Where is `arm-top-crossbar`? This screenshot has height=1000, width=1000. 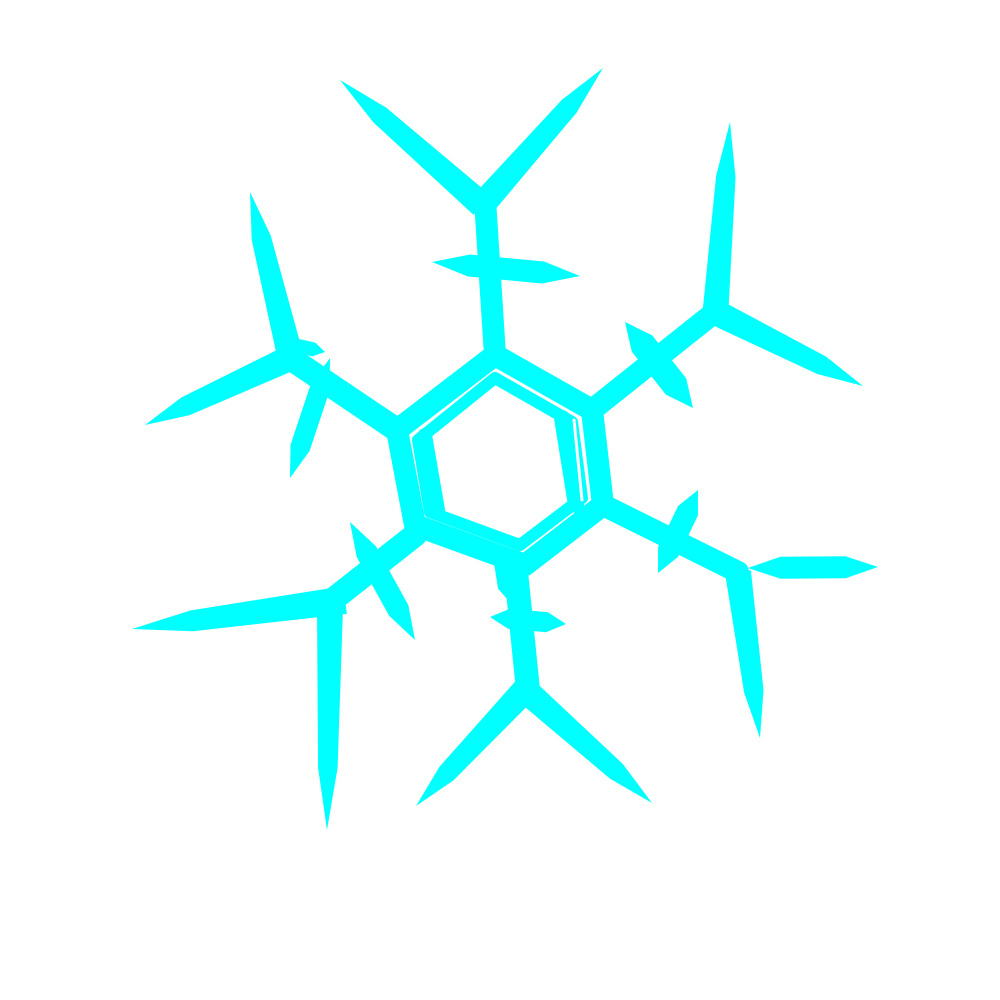 arm-top-crossbar is located at coordinates (506, 269).